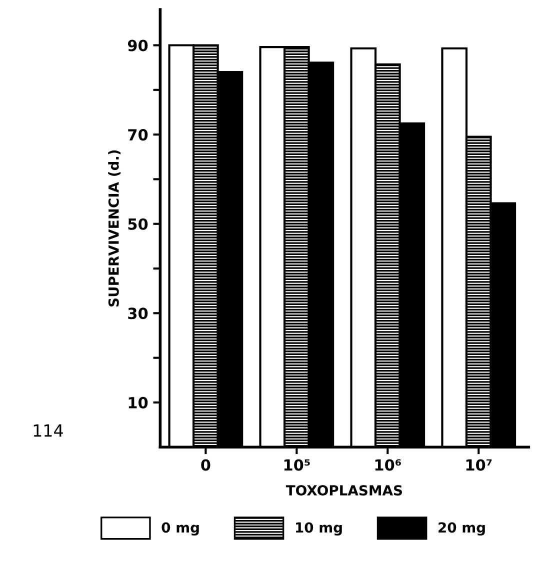 Image resolution: width=534 pixels, height=561 pixels. I want to click on legend-label: 20 mg, so click(461, 529).